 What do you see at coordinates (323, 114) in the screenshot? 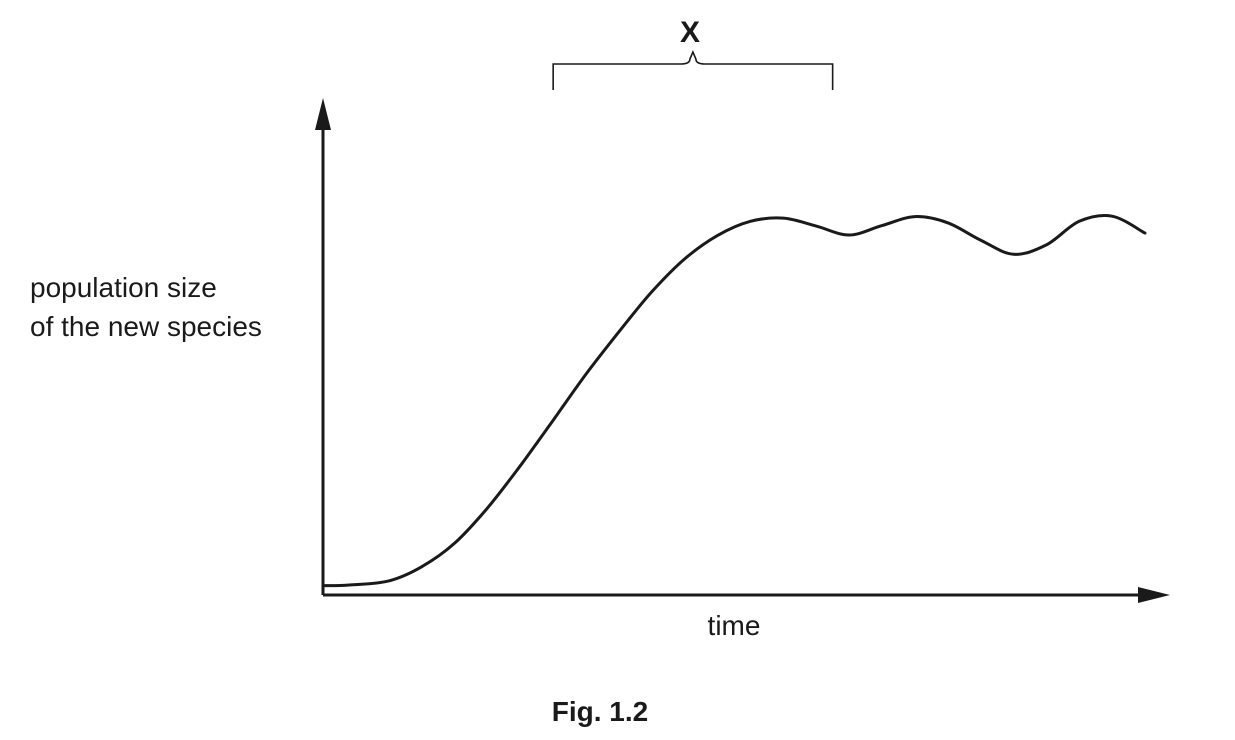
I see `y-axis-arrowhead` at bounding box center [323, 114].